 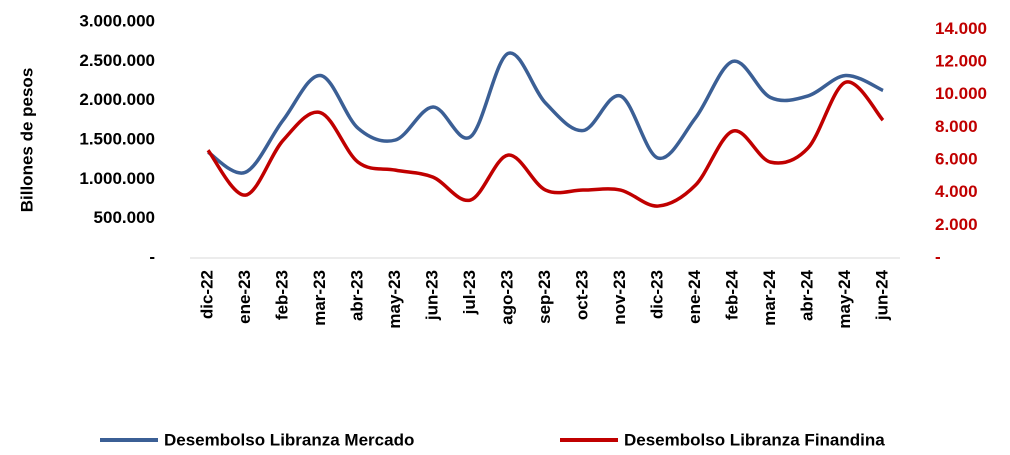 I want to click on y-tick-label: -, so click(x=152, y=256).